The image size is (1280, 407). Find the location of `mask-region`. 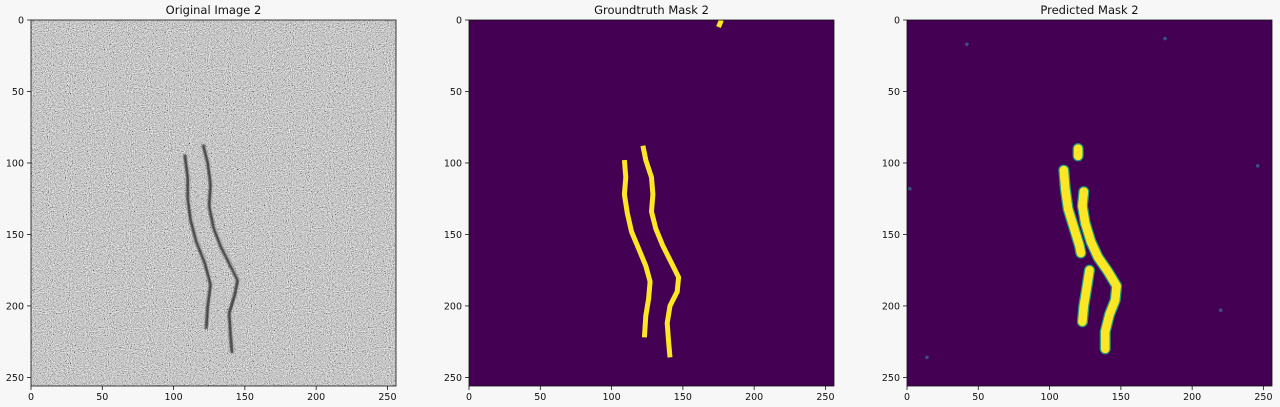

mask-region is located at coordinates (720, 23).